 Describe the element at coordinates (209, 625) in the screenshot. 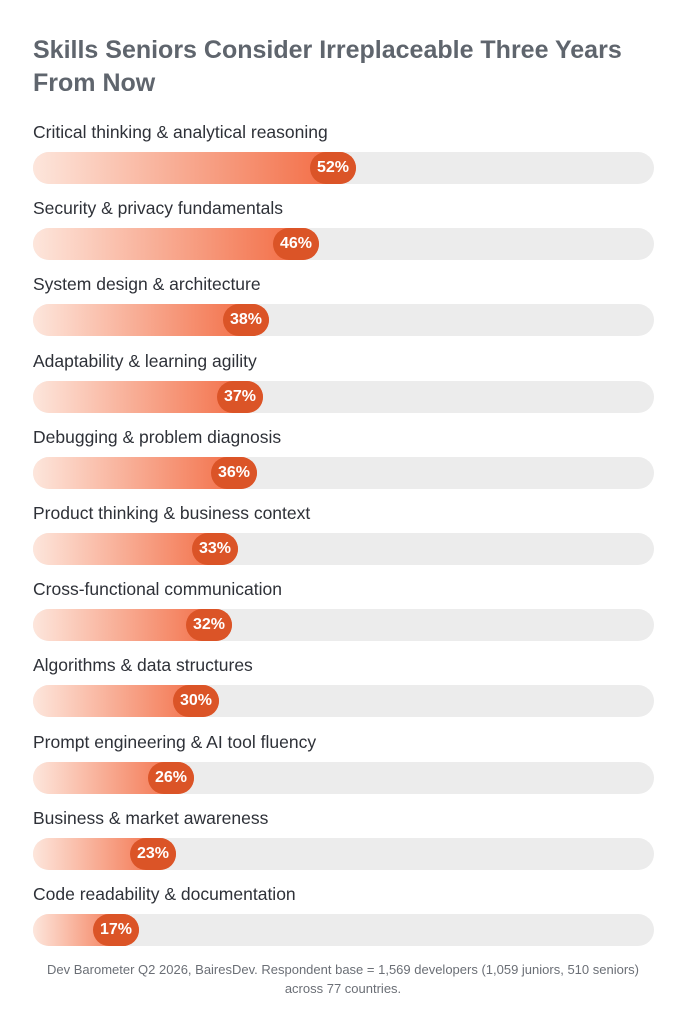

I see `value-label: 32%` at that location.